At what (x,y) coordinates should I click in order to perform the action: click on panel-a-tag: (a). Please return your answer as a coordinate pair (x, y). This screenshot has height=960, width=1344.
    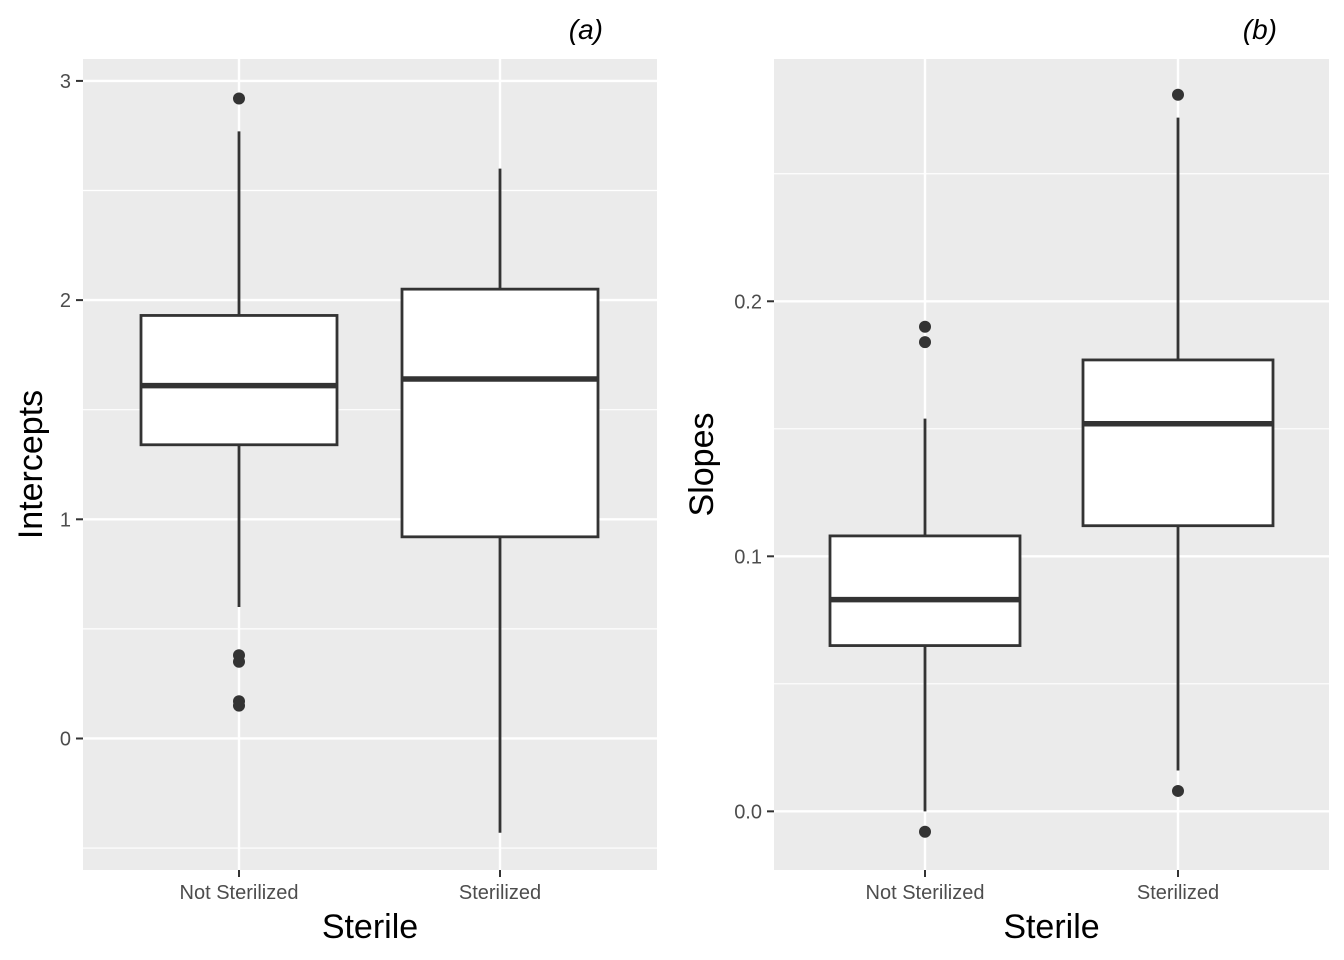
    Looking at the image, I should click on (586, 29).